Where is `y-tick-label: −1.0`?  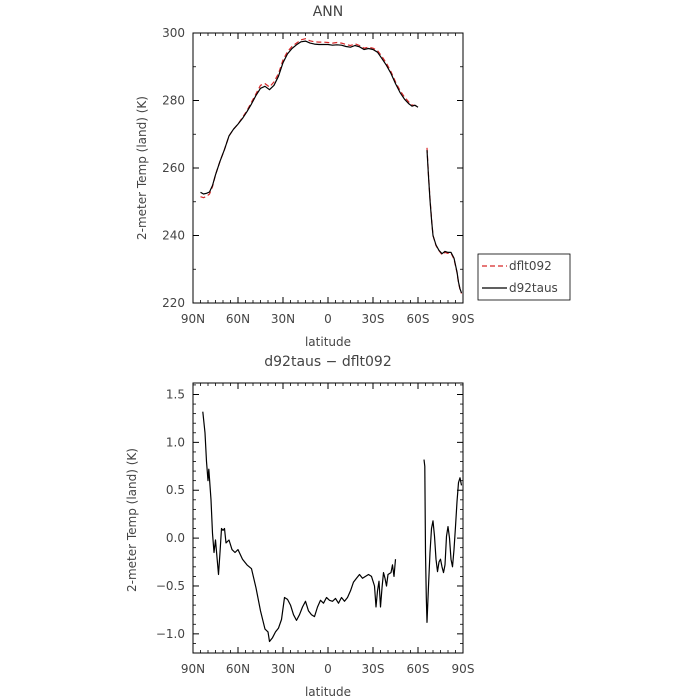 y-tick-label: −1.0 is located at coordinates (170, 634).